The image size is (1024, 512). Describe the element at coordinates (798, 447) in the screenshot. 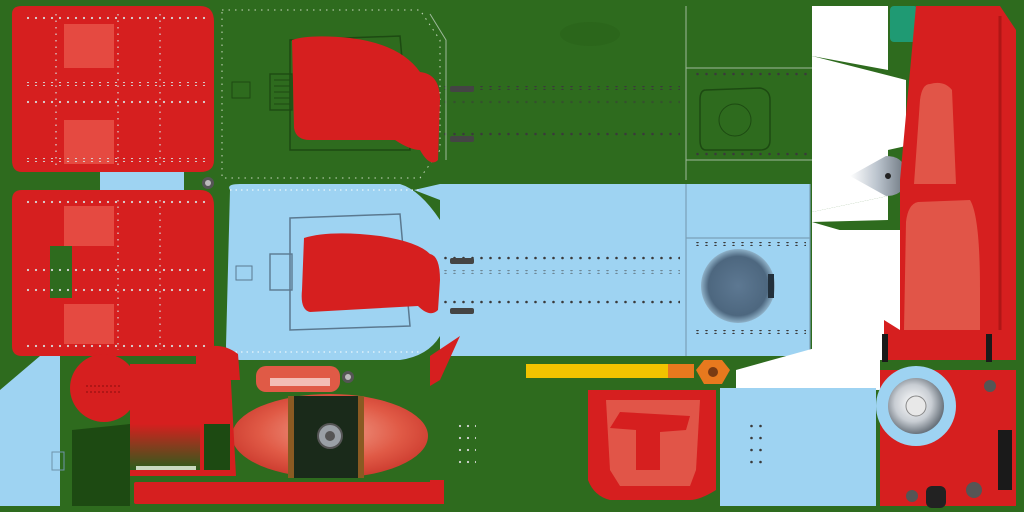

I see `cowling-blue-panel` at that location.